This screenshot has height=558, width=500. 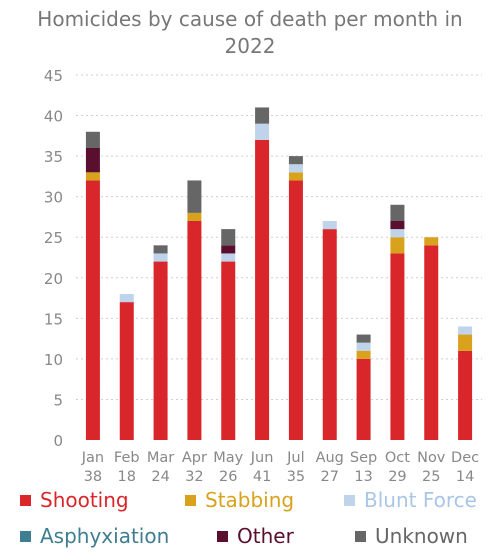 What do you see at coordinates (330, 458) in the screenshot?
I see `x-tick-label: Aug` at bounding box center [330, 458].